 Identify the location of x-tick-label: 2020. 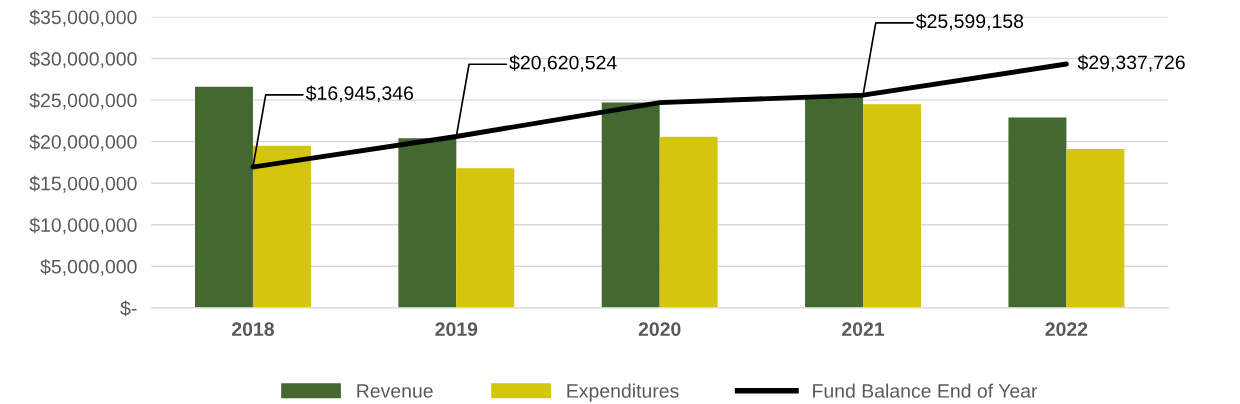
(659, 329).